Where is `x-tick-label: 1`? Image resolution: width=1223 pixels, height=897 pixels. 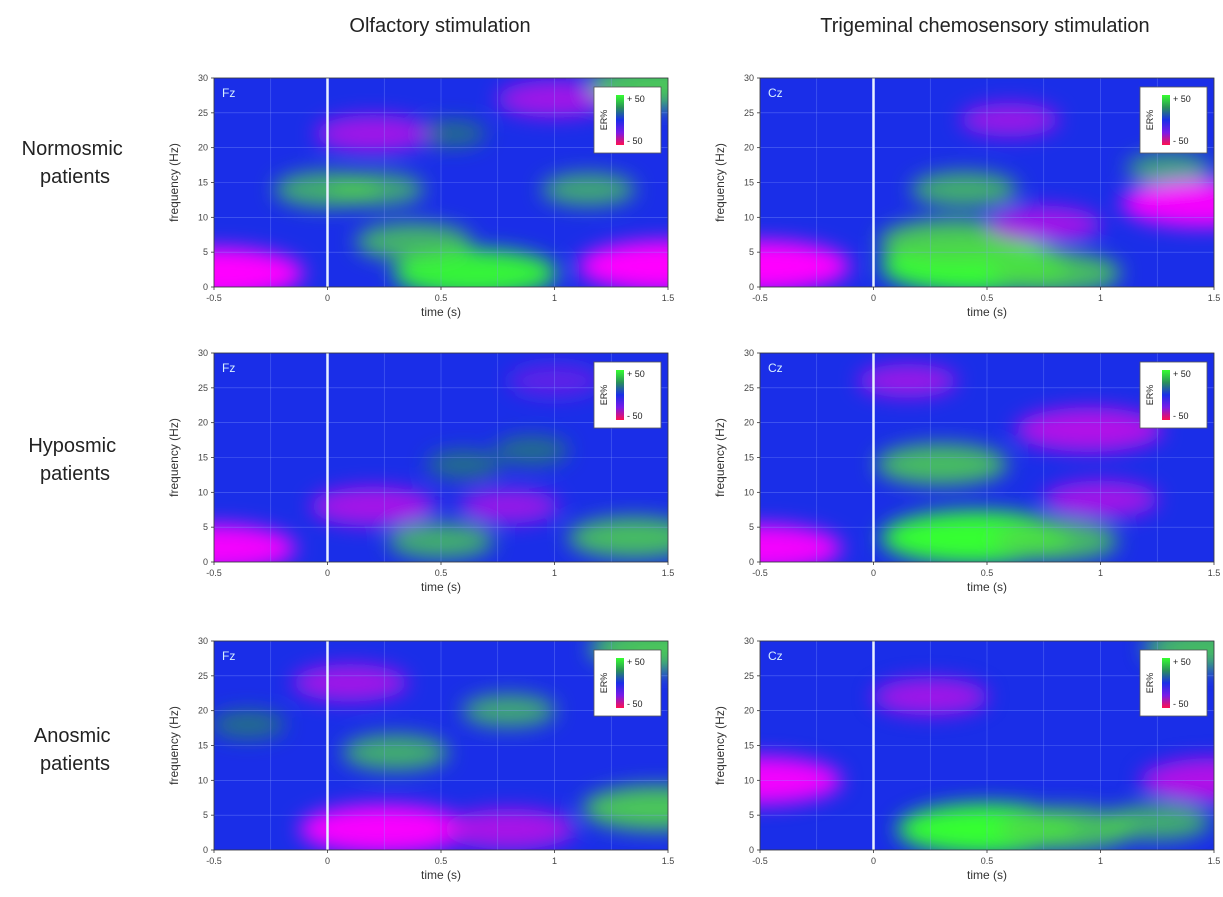
x-tick-label: 1 is located at coordinates (1100, 298).